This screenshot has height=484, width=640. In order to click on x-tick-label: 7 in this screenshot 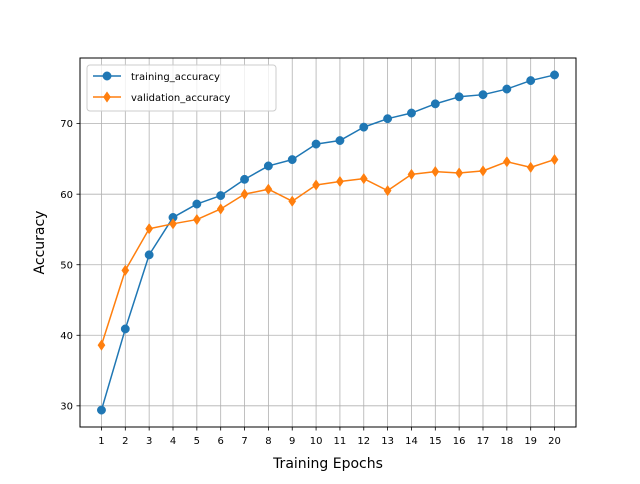, I will do `click(244, 441)`.